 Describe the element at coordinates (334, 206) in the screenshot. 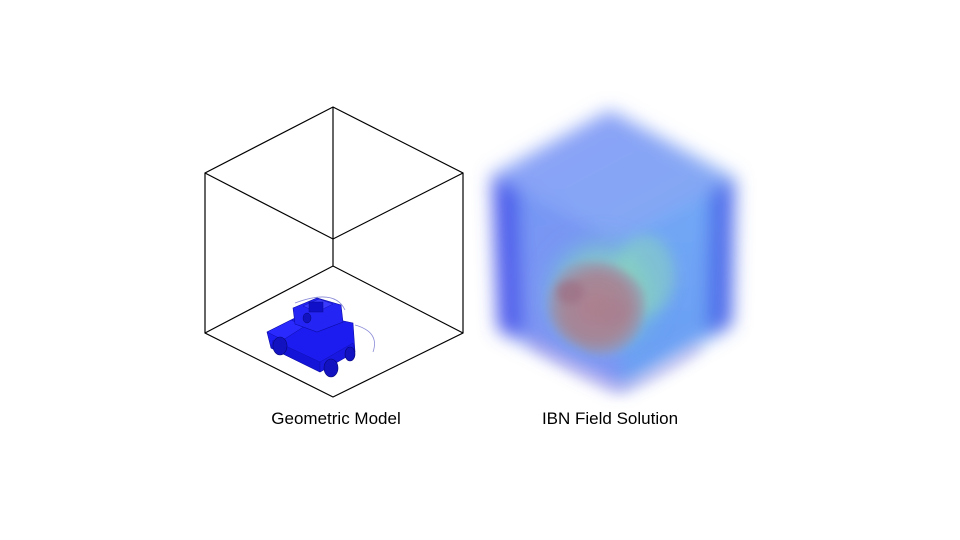

I see `cube-top-edges` at that location.